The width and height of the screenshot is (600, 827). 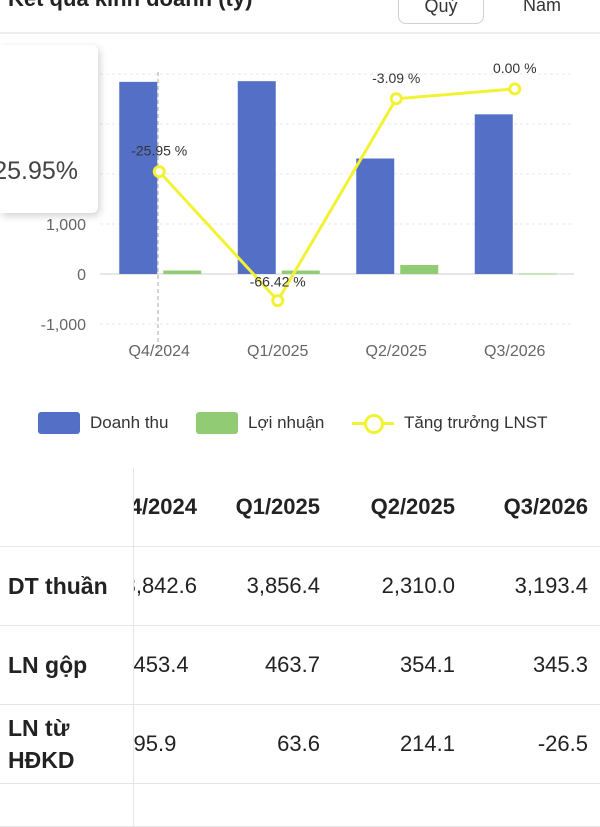 What do you see at coordinates (67, 507) in the screenshot?
I see `table-corner` at bounding box center [67, 507].